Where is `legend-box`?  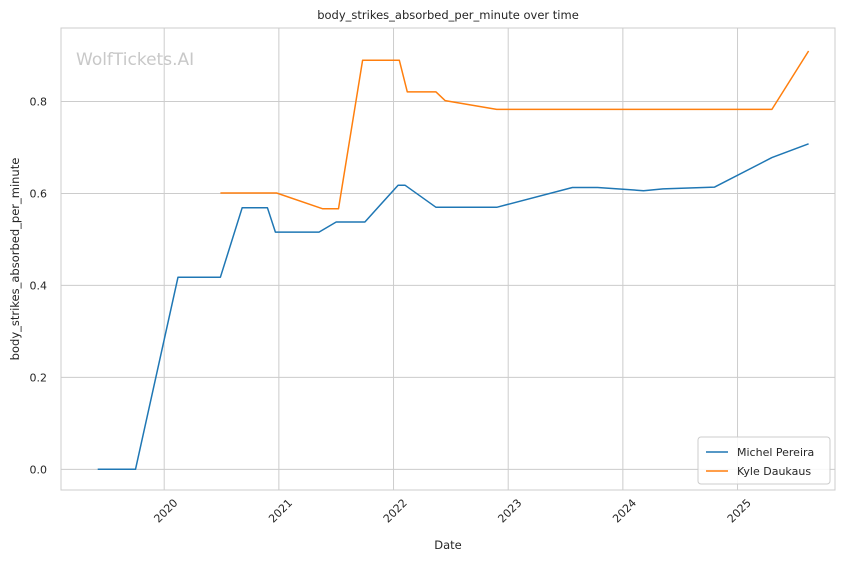
legend-box is located at coordinates (764, 460).